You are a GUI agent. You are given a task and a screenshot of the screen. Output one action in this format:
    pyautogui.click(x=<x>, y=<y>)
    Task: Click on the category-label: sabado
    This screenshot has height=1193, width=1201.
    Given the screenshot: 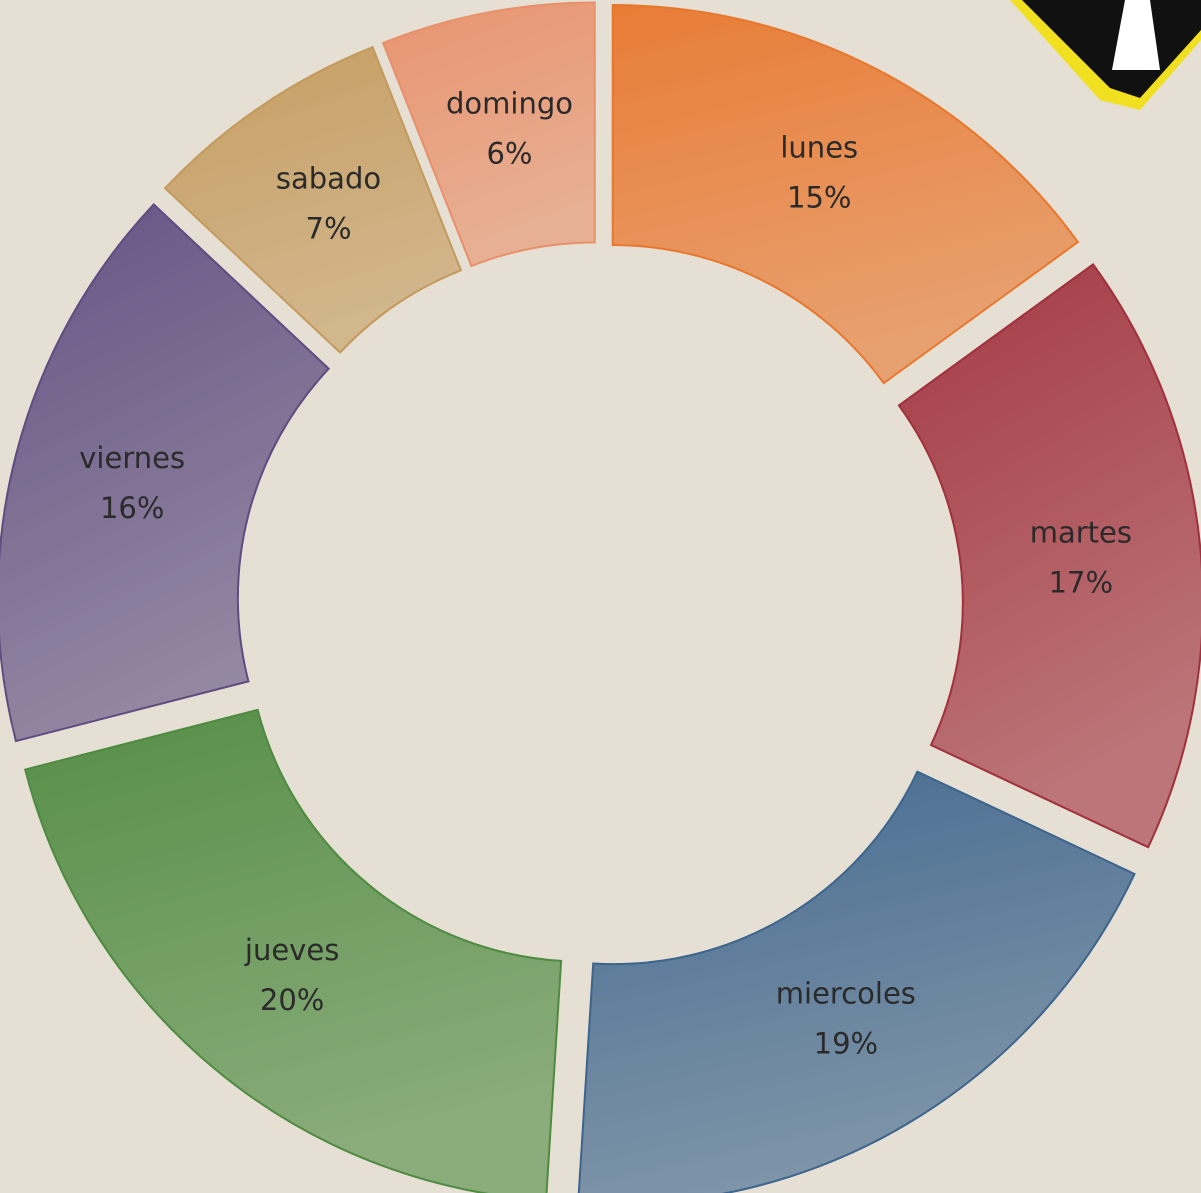 What is the action you would take?
    pyautogui.click(x=328, y=179)
    